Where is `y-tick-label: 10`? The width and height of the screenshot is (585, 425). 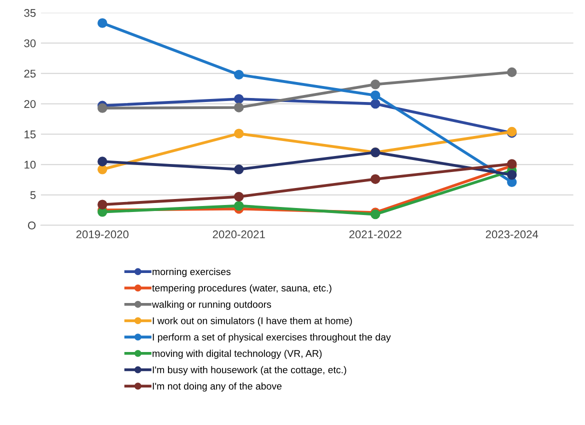 y-tick-label: 10 is located at coordinates (30, 164).